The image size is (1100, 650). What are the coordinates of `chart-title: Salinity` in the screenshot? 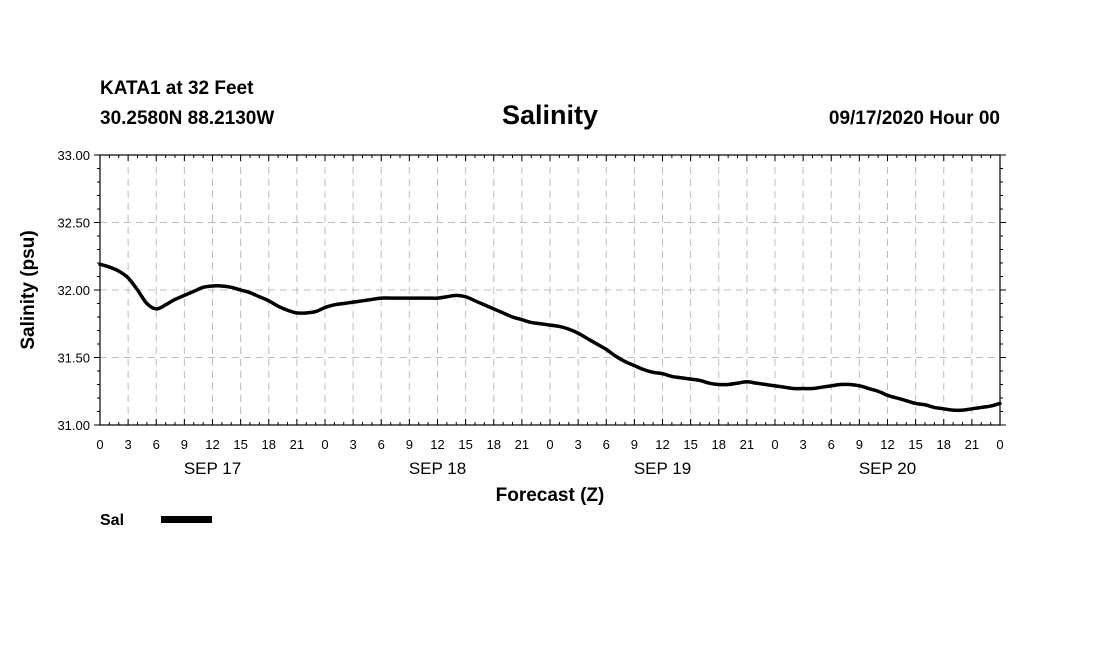 It's located at (550, 115).